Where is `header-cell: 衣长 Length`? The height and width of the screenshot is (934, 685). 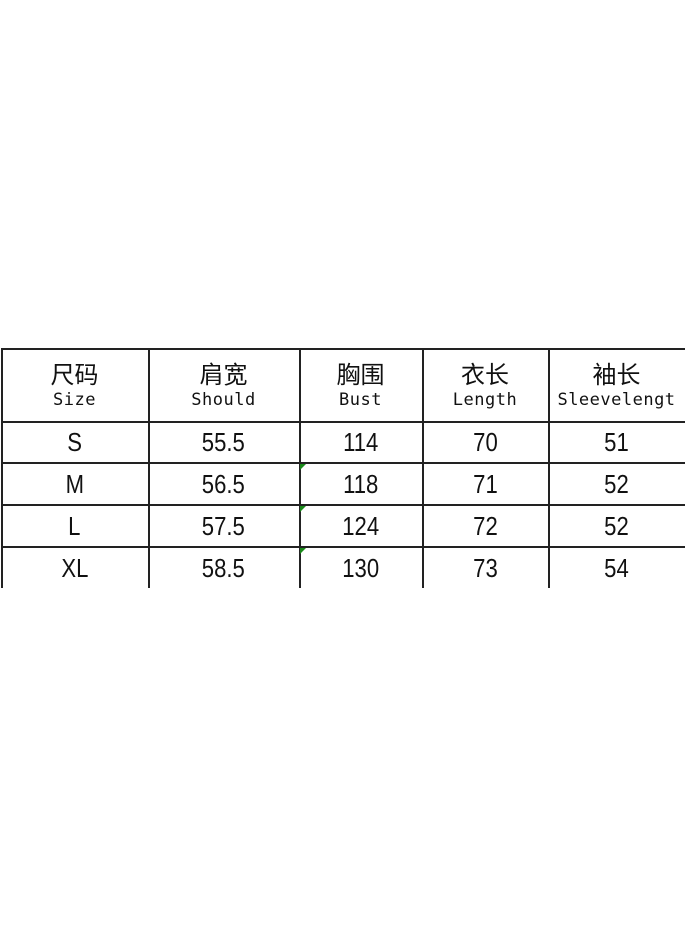 header-cell: 衣长 Length is located at coordinates (485, 386).